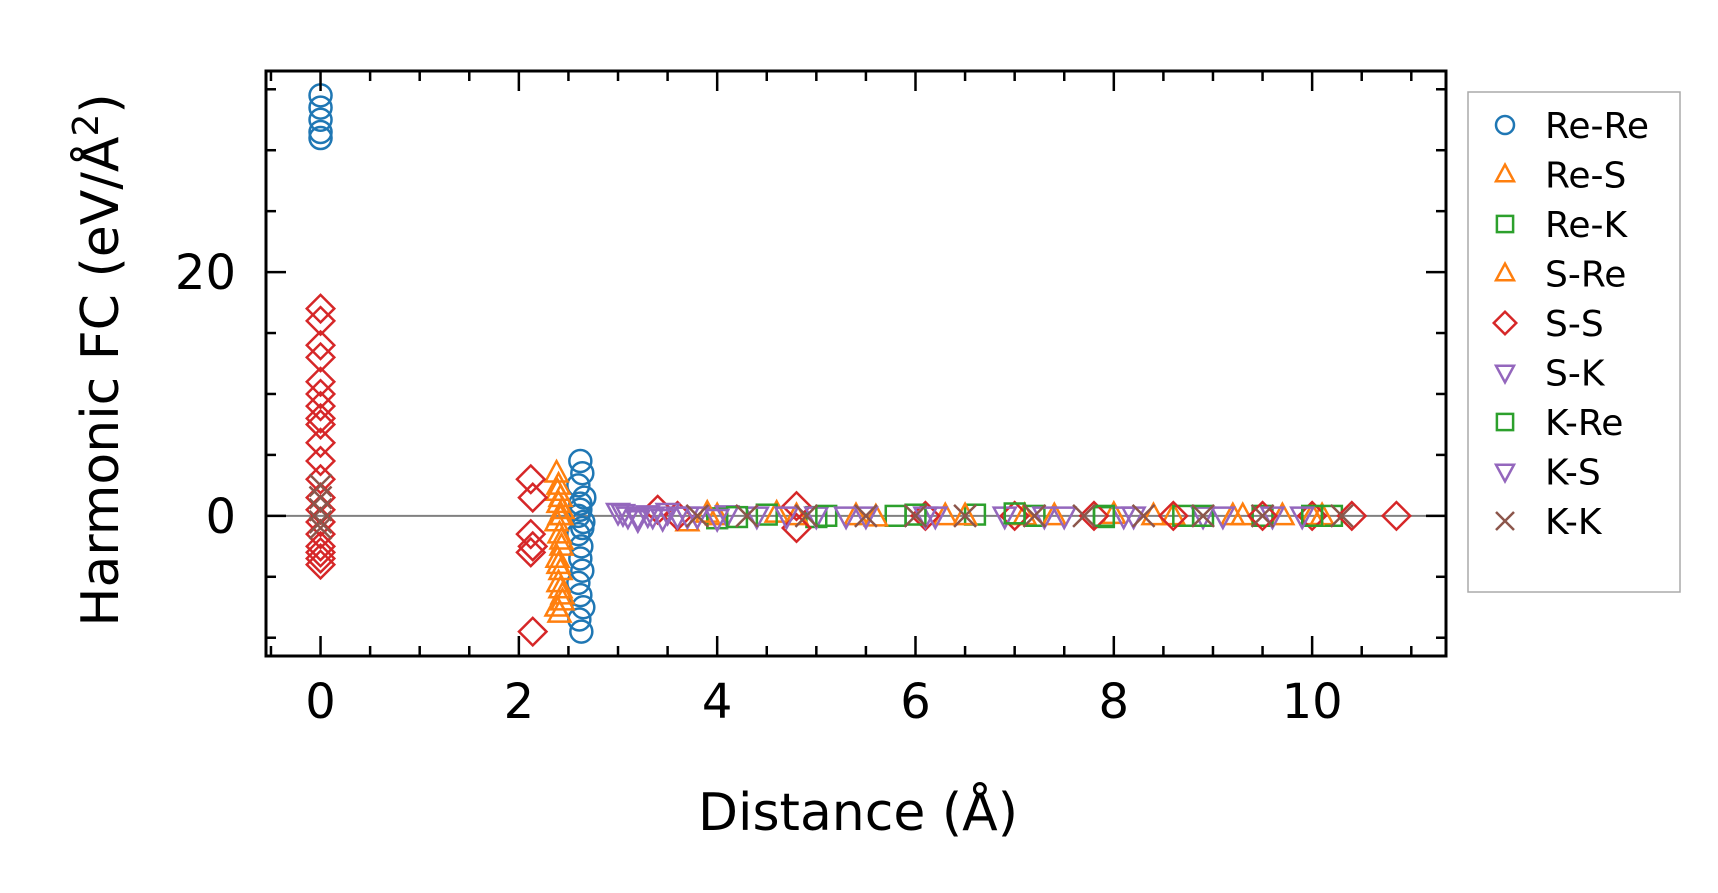 This screenshot has height=893, width=1718. What do you see at coordinates (1573, 473) in the screenshot?
I see `legend-label: K-S` at bounding box center [1573, 473].